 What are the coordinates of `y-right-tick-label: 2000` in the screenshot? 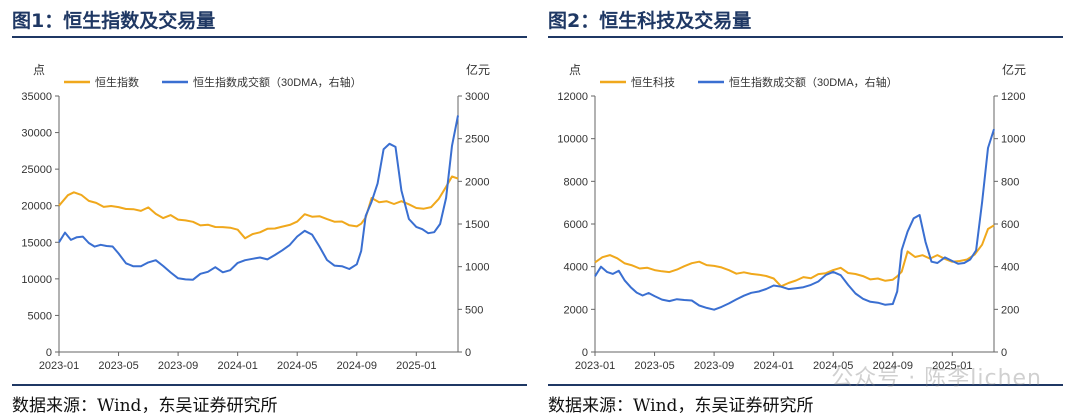 It's located at (477, 182).